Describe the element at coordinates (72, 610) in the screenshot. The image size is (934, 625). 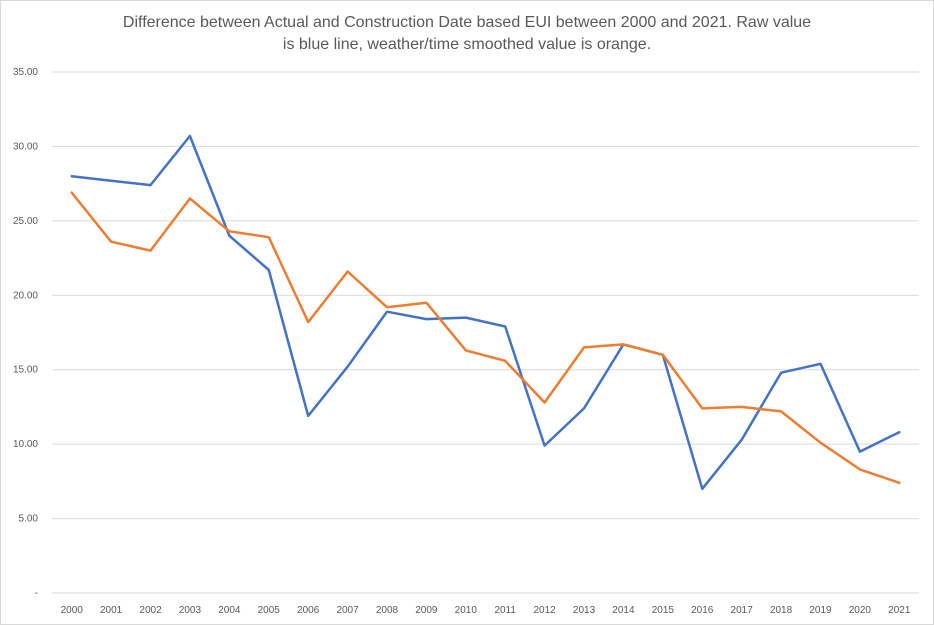
I see `x-tick-label: 2000` at that location.